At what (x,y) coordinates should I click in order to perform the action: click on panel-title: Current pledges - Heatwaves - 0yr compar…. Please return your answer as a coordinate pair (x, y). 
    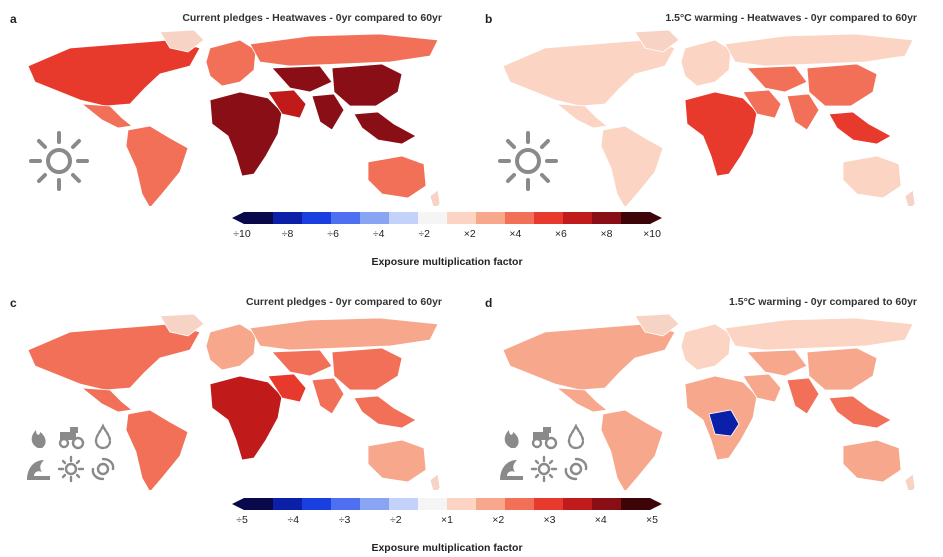
    Looking at the image, I should click on (312, 18).